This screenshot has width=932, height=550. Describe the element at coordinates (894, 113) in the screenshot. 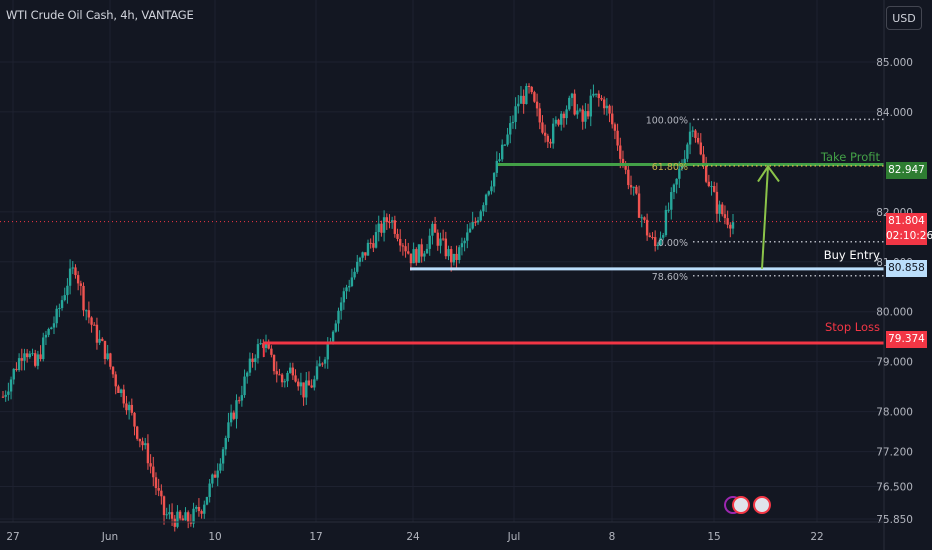

I see `price-tick-label: 84.000` at that location.